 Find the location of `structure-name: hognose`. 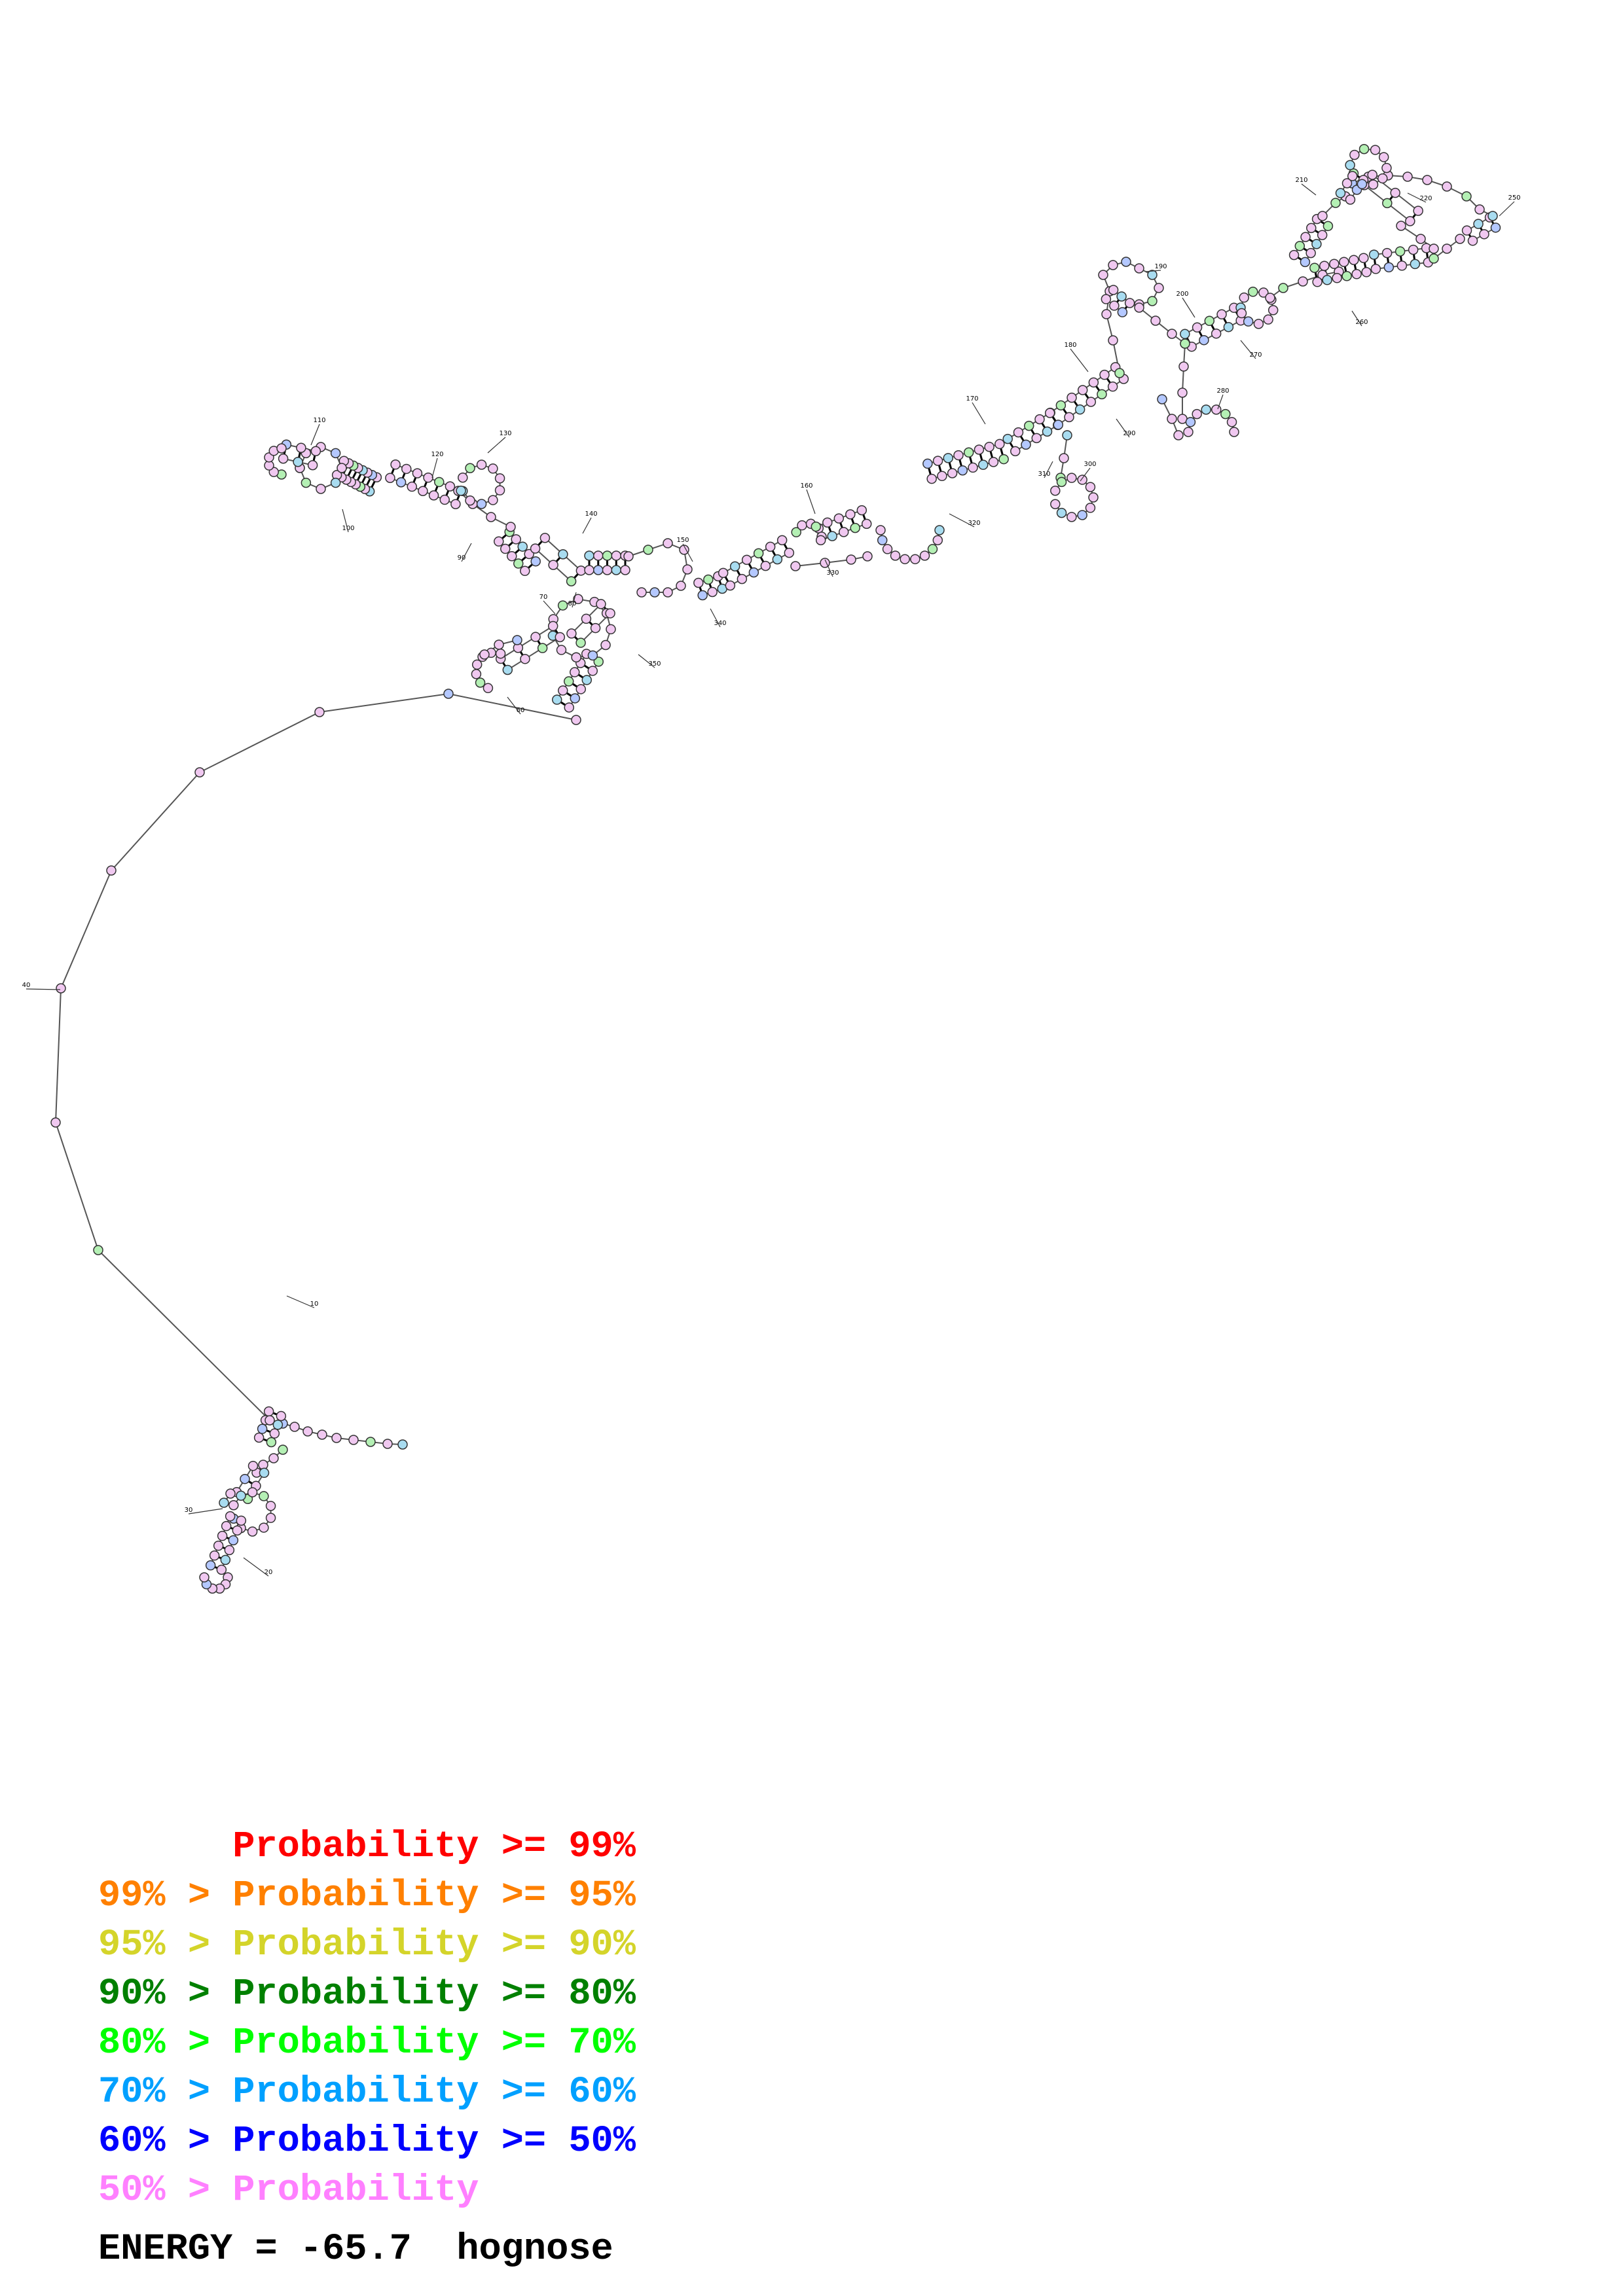

structure-name: hognose is located at coordinates (534, 2249).